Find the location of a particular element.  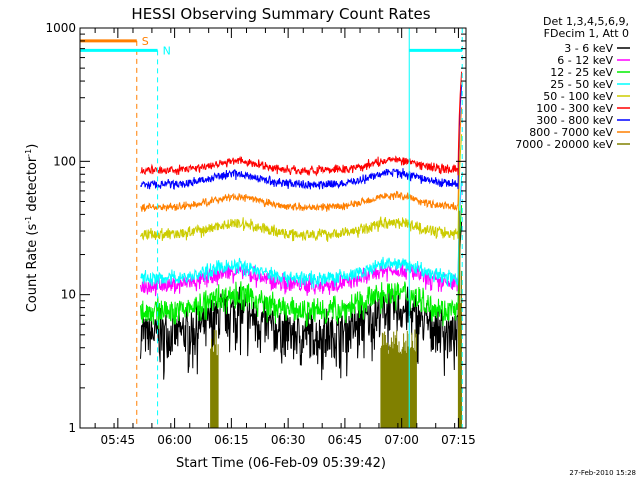

y-tick-label-3: 1000 is located at coordinates (60, 28).